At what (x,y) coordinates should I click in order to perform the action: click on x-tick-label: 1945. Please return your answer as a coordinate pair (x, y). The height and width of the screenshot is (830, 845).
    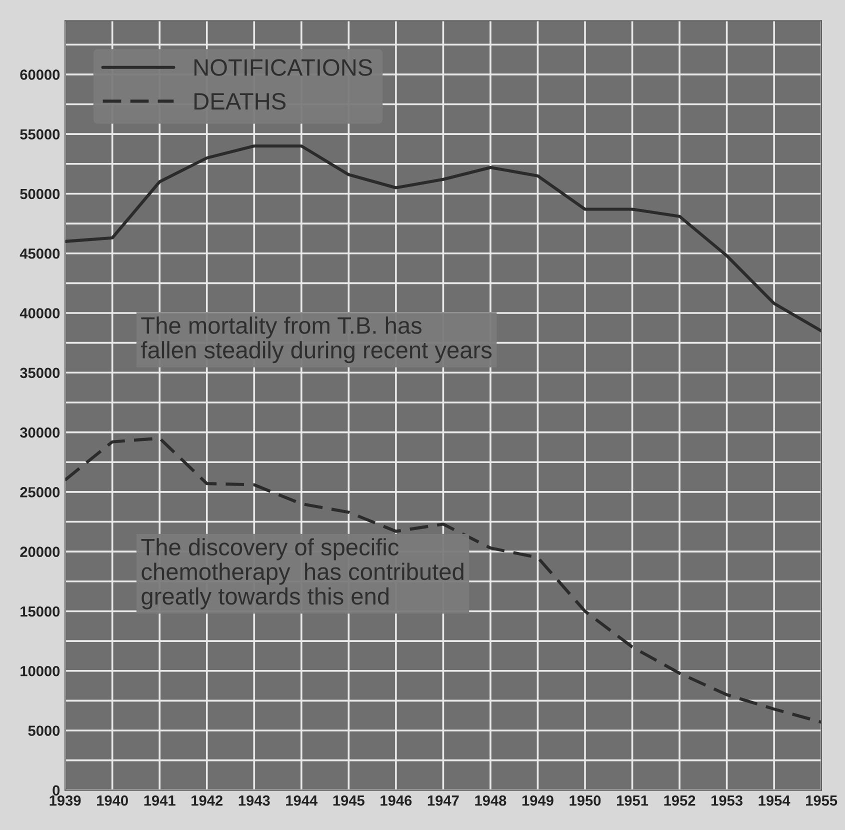
    Looking at the image, I should click on (348, 800).